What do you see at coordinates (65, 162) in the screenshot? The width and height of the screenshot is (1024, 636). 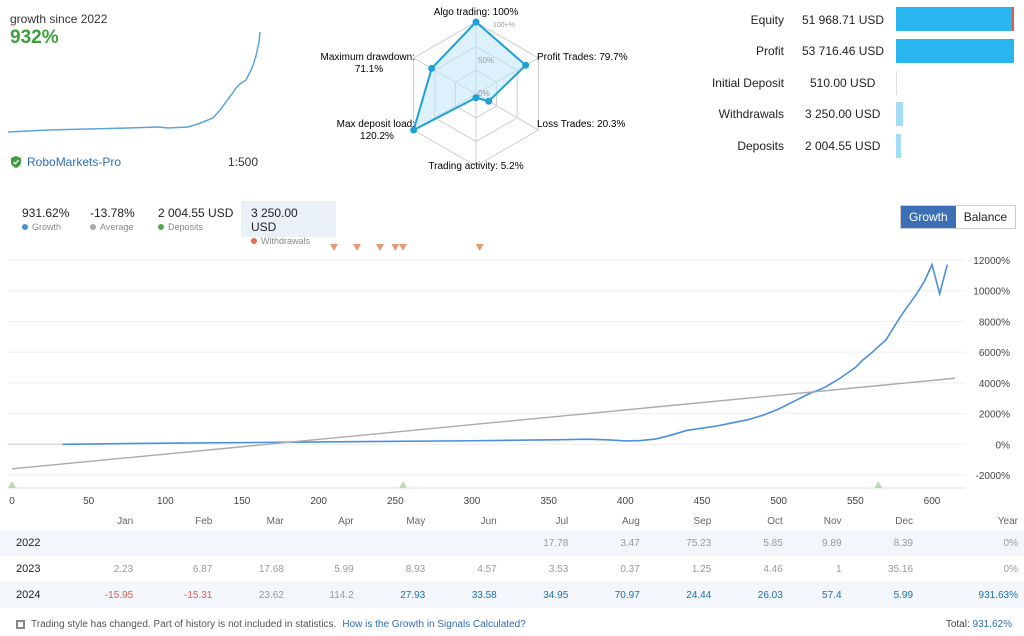 I see `broker-name: RoboMarkets-Pro` at bounding box center [65, 162].